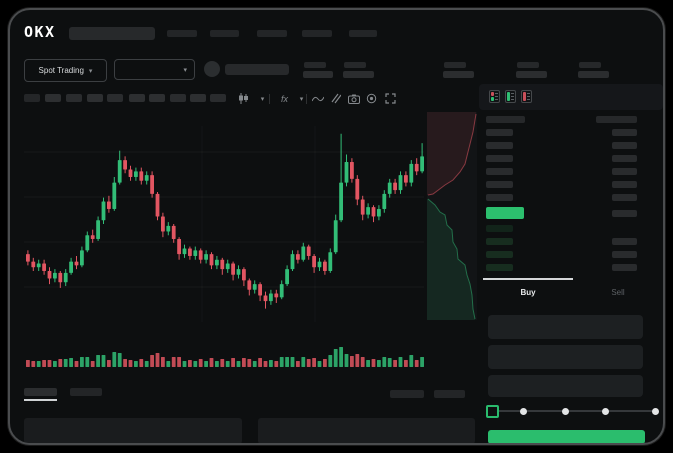 The height and width of the screenshot is (453, 673). Describe the element at coordinates (499, 132) in the screenshot. I see `price-placeholder` at that location.